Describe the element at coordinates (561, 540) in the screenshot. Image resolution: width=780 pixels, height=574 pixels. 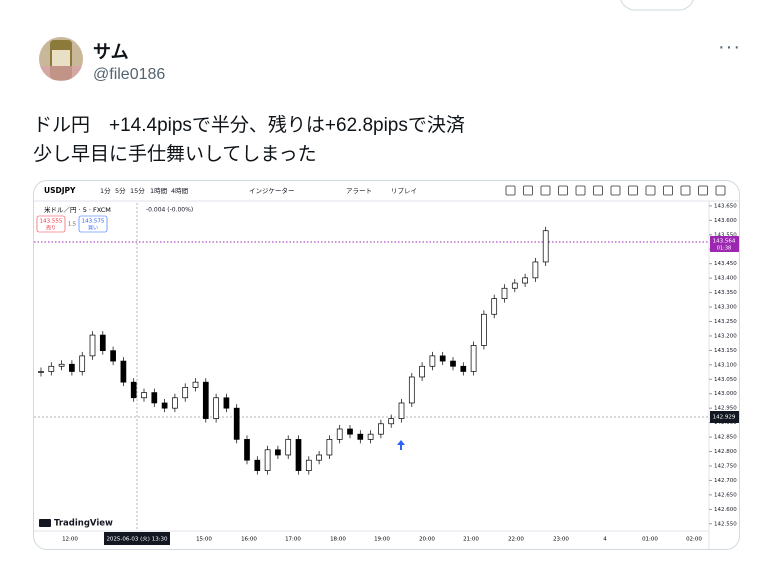
I see `time-label: 23:00` at that location.